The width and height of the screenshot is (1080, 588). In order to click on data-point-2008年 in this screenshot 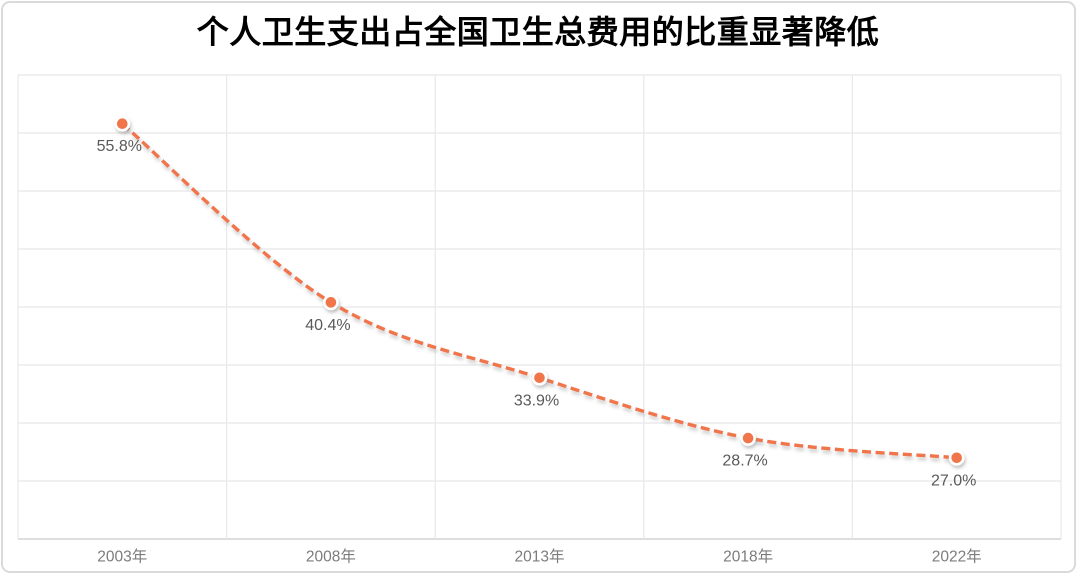, I will do `click(330, 302)`.